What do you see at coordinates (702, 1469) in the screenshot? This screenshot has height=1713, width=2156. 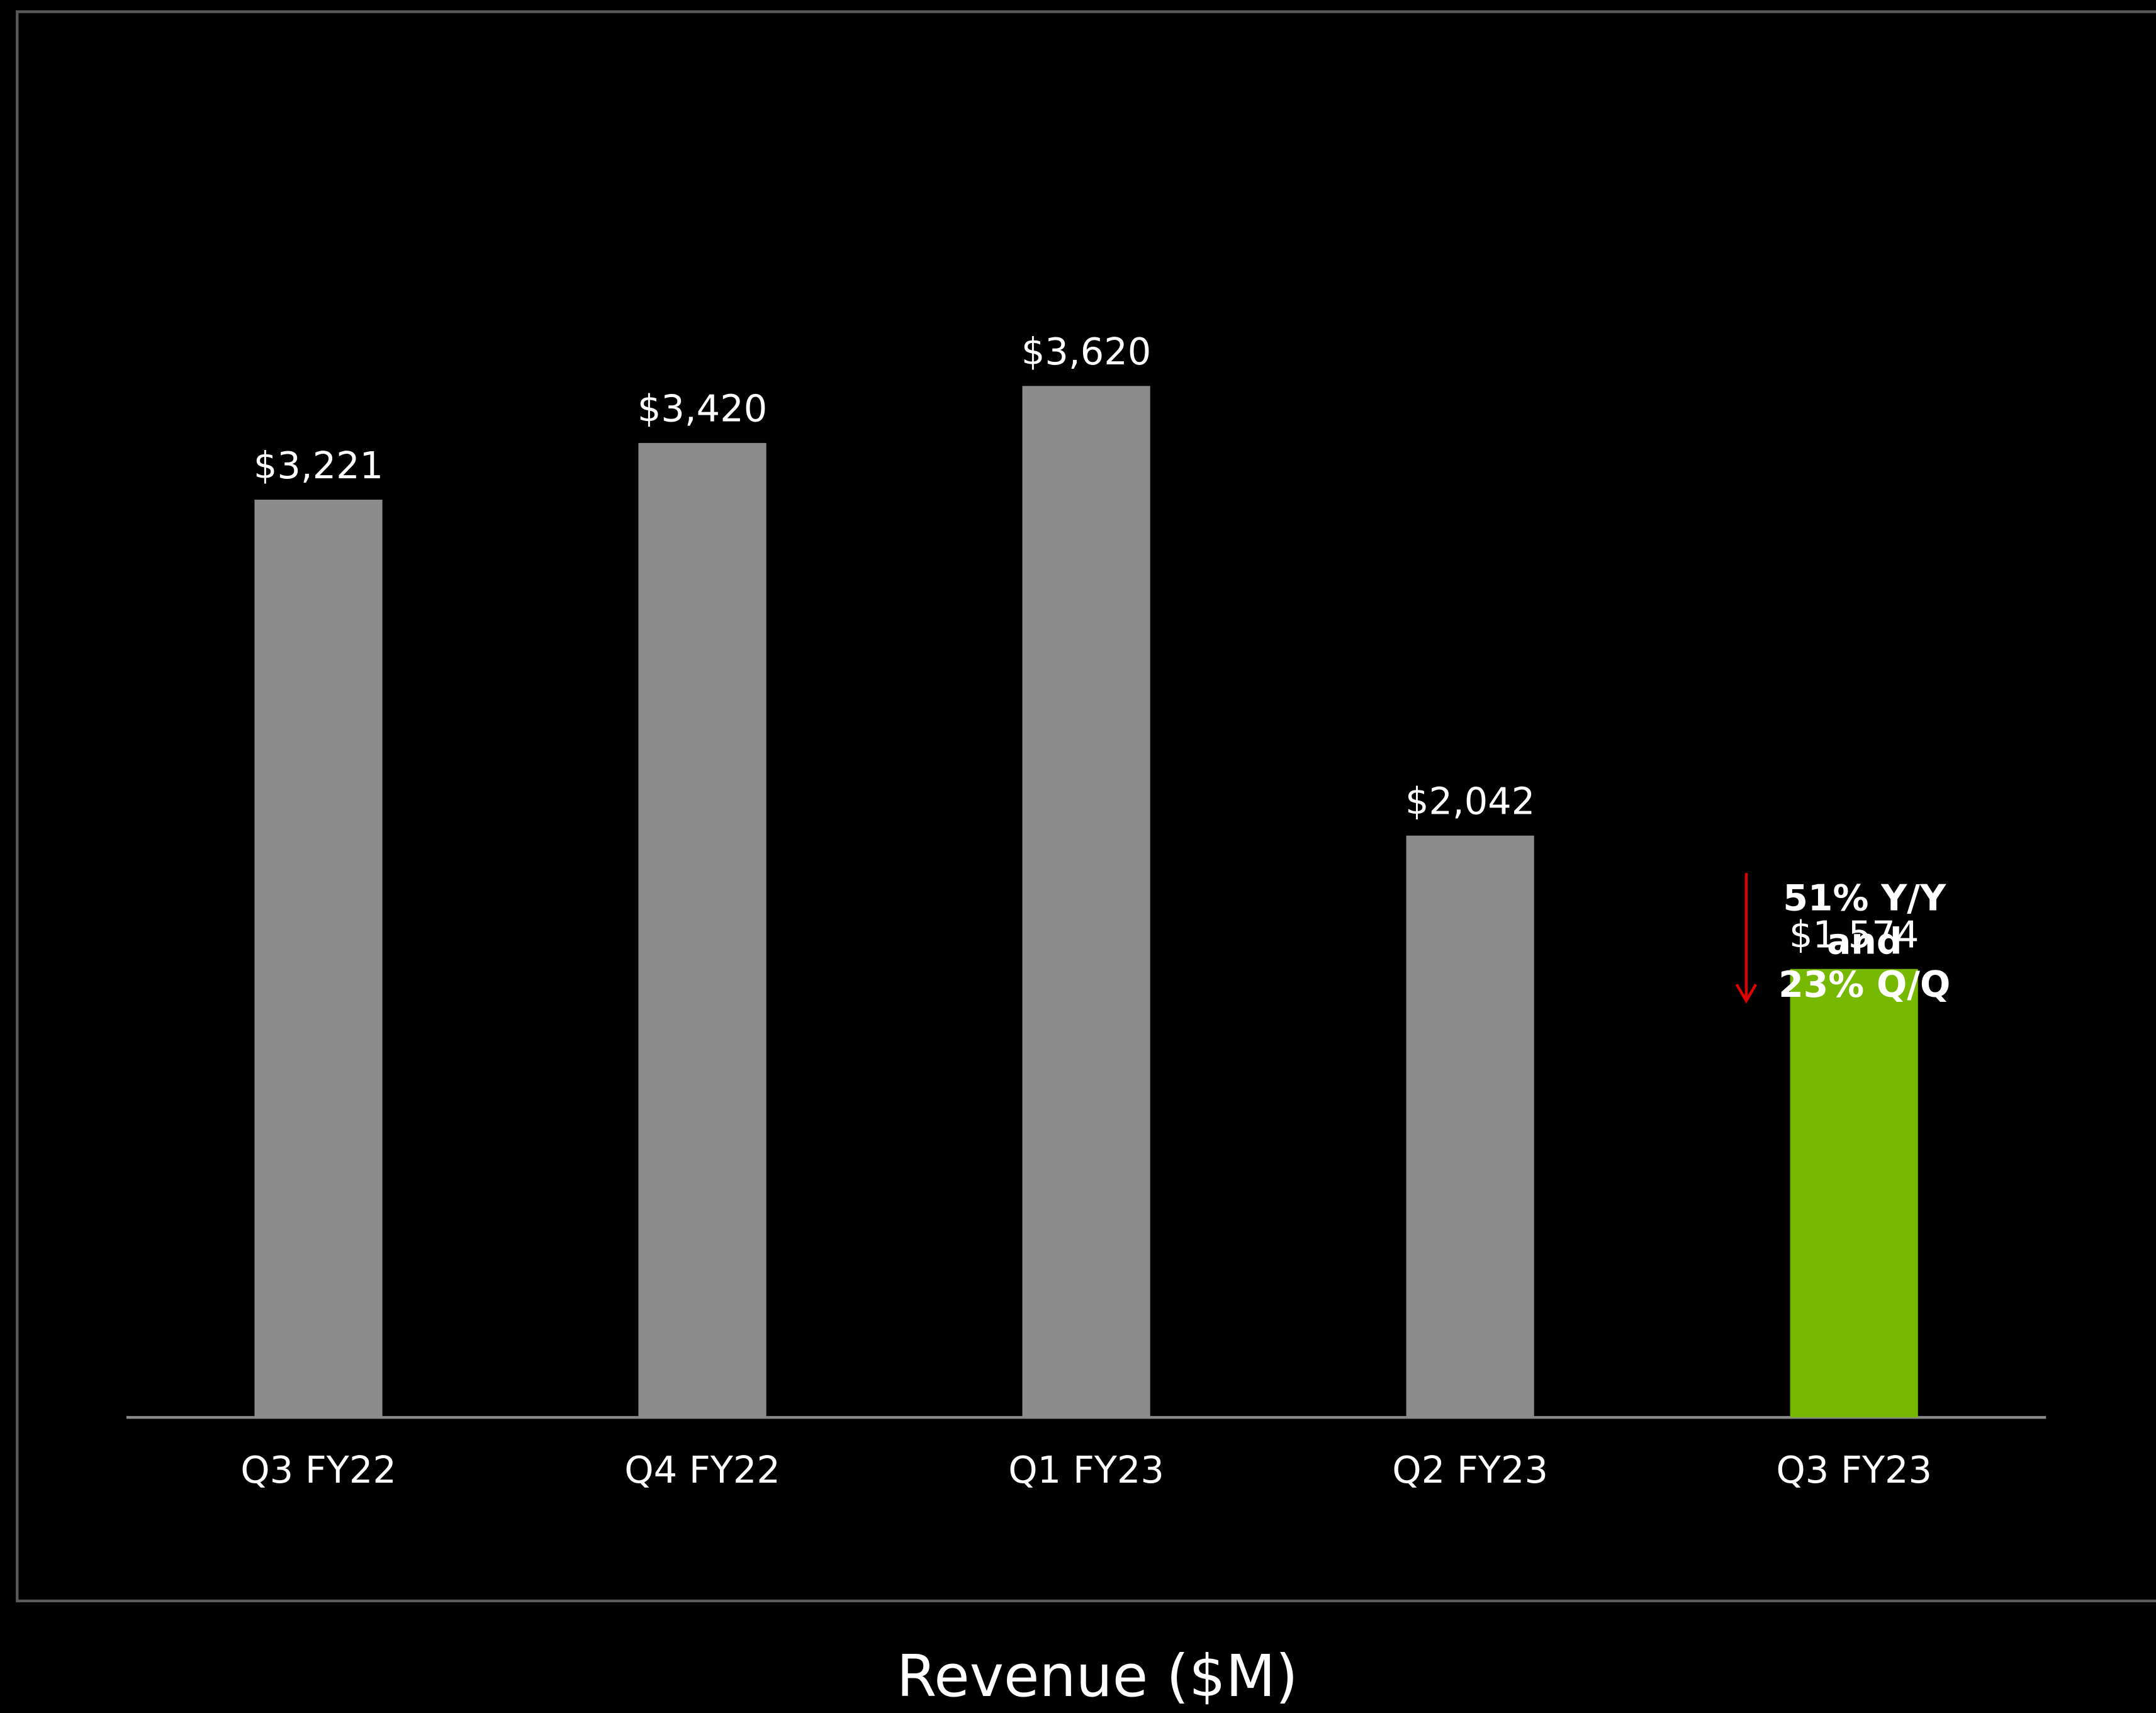 I see `x-tick-label: Q4 FY22` at bounding box center [702, 1469].